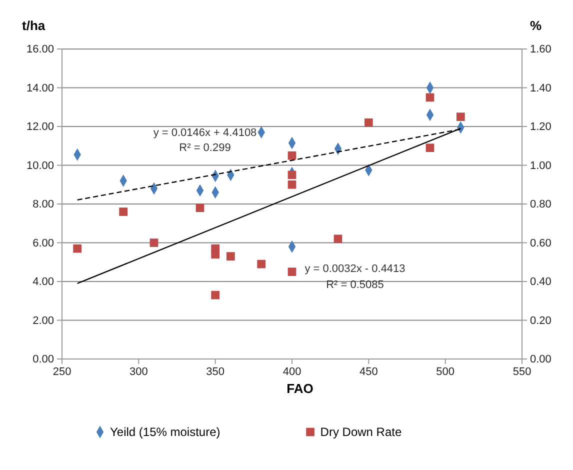 The image size is (573, 470). Describe the element at coordinates (541, 360) in the screenshot. I see `y2-tick-label: 0.00` at that location.